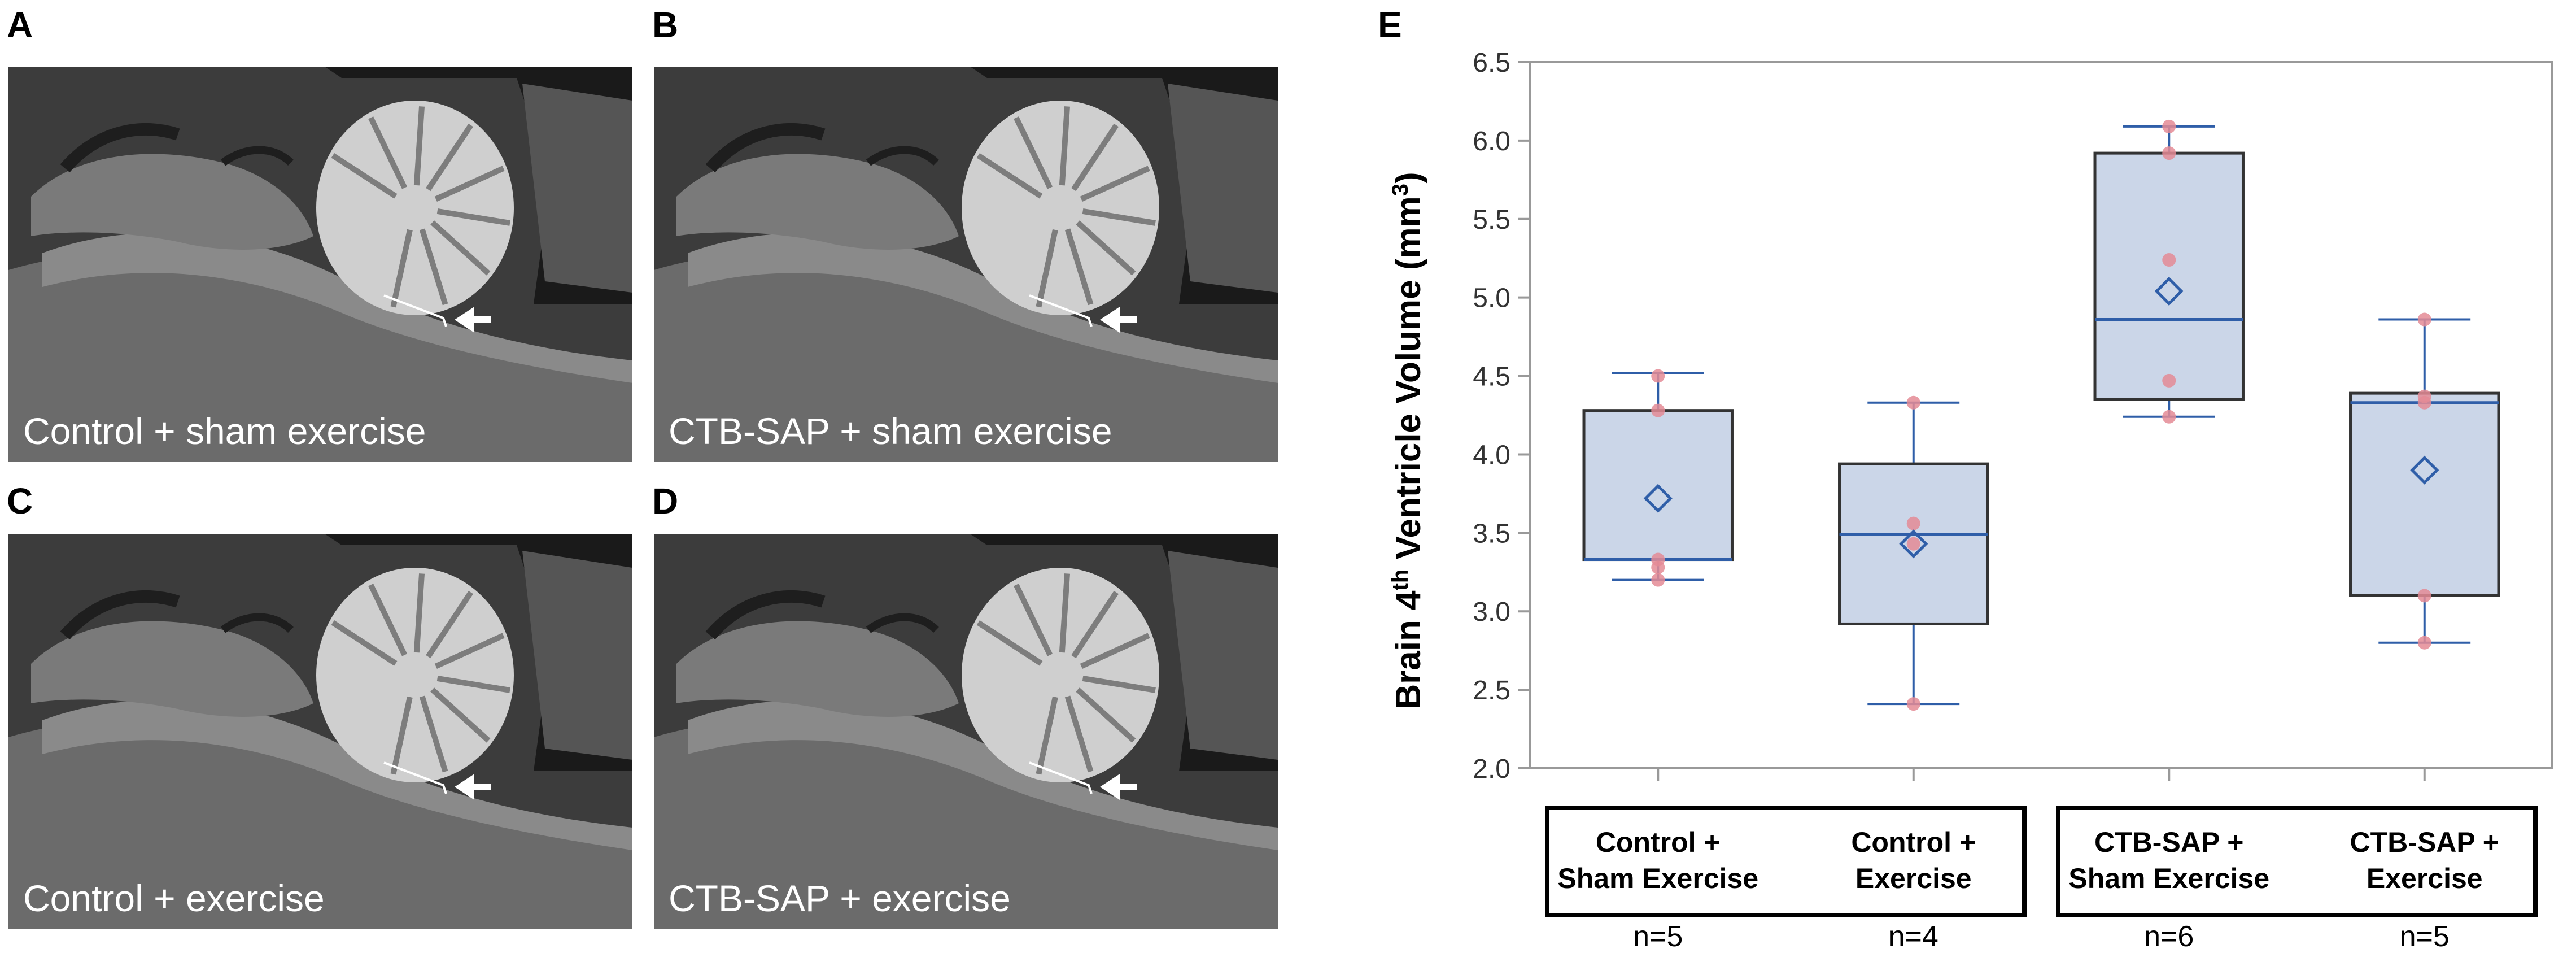 This screenshot has height=953, width=2576. I want to click on y-tick-label: 5.5, so click(1491, 220).